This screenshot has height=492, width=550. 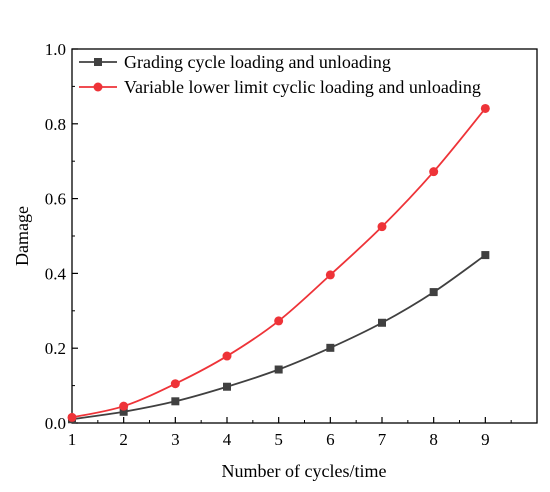 What do you see at coordinates (278, 439) in the screenshot?
I see `x-tick-label: 5` at bounding box center [278, 439].